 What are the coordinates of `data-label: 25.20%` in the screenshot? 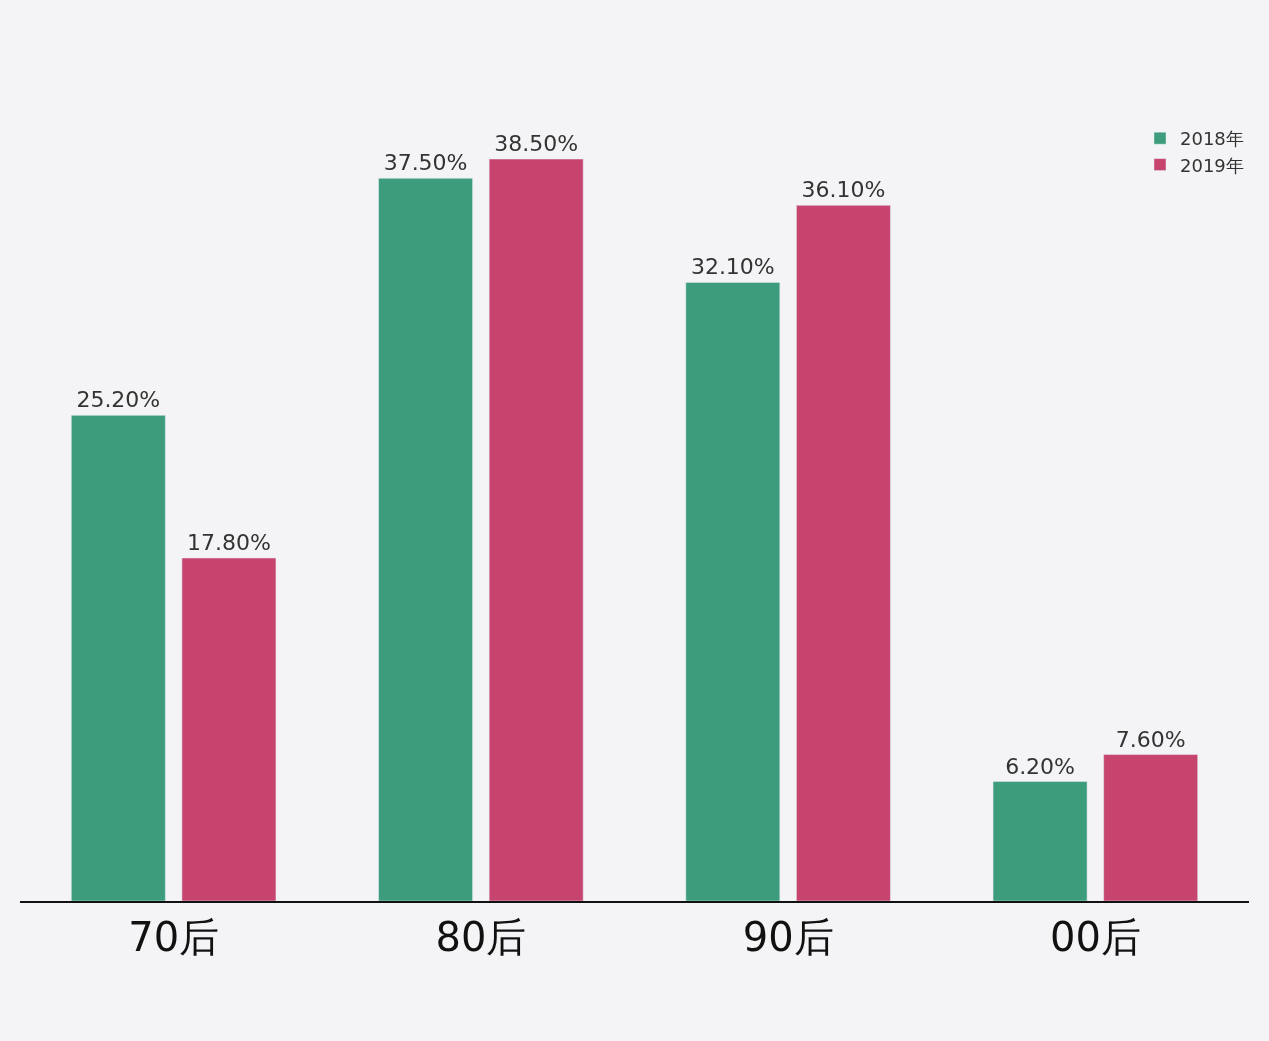 It's located at (118, 400).